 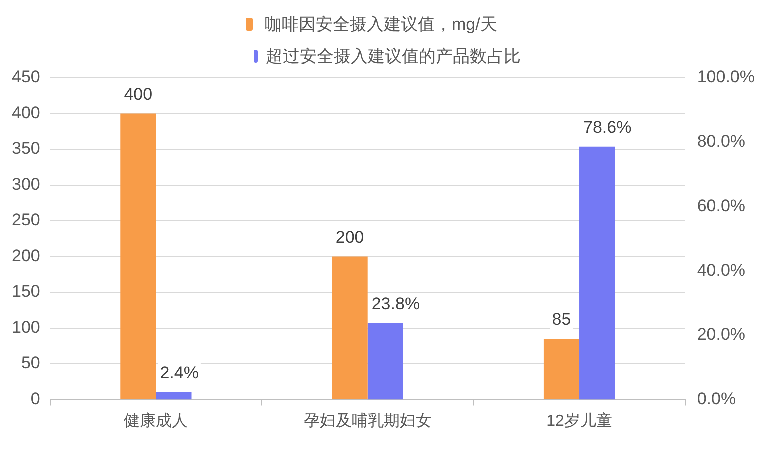 I want to click on y2-tick-label: 60.0%, so click(x=721, y=206).